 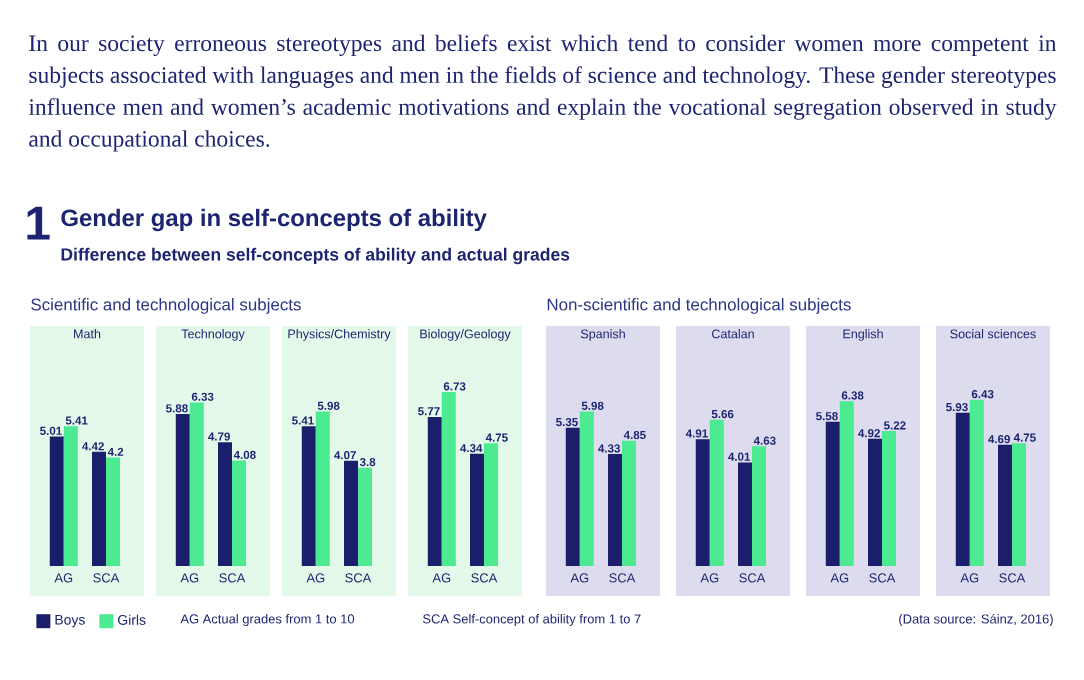 What do you see at coordinates (274, 220) in the screenshot?
I see `text: Gender gap in self-concepts of ability` at bounding box center [274, 220].